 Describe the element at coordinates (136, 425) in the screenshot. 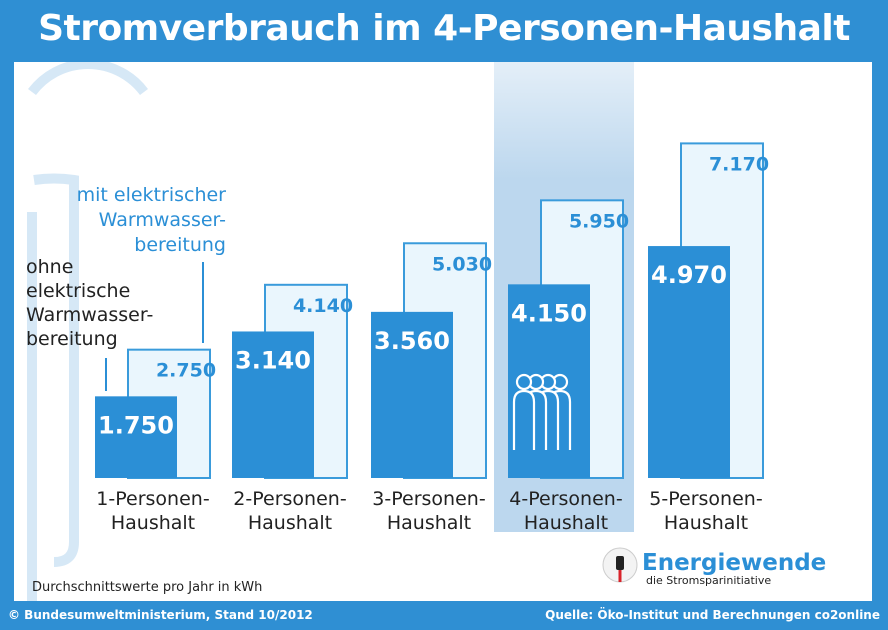

I see `data-label-without: 1.750` at that location.